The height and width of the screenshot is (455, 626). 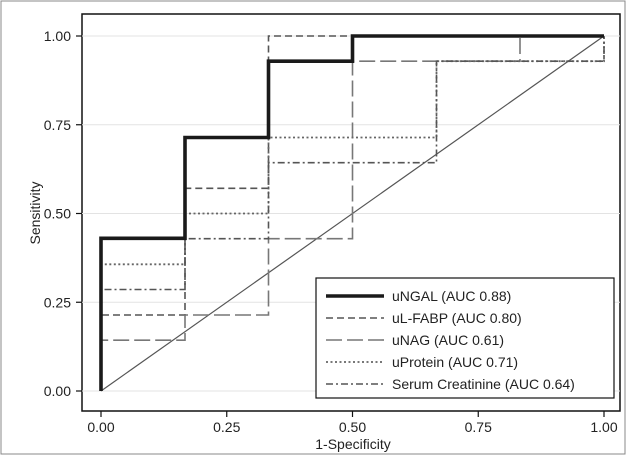 I want to click on legend-label-1: uL-FABP (AUC 0.80), so click(x=457, y=318).